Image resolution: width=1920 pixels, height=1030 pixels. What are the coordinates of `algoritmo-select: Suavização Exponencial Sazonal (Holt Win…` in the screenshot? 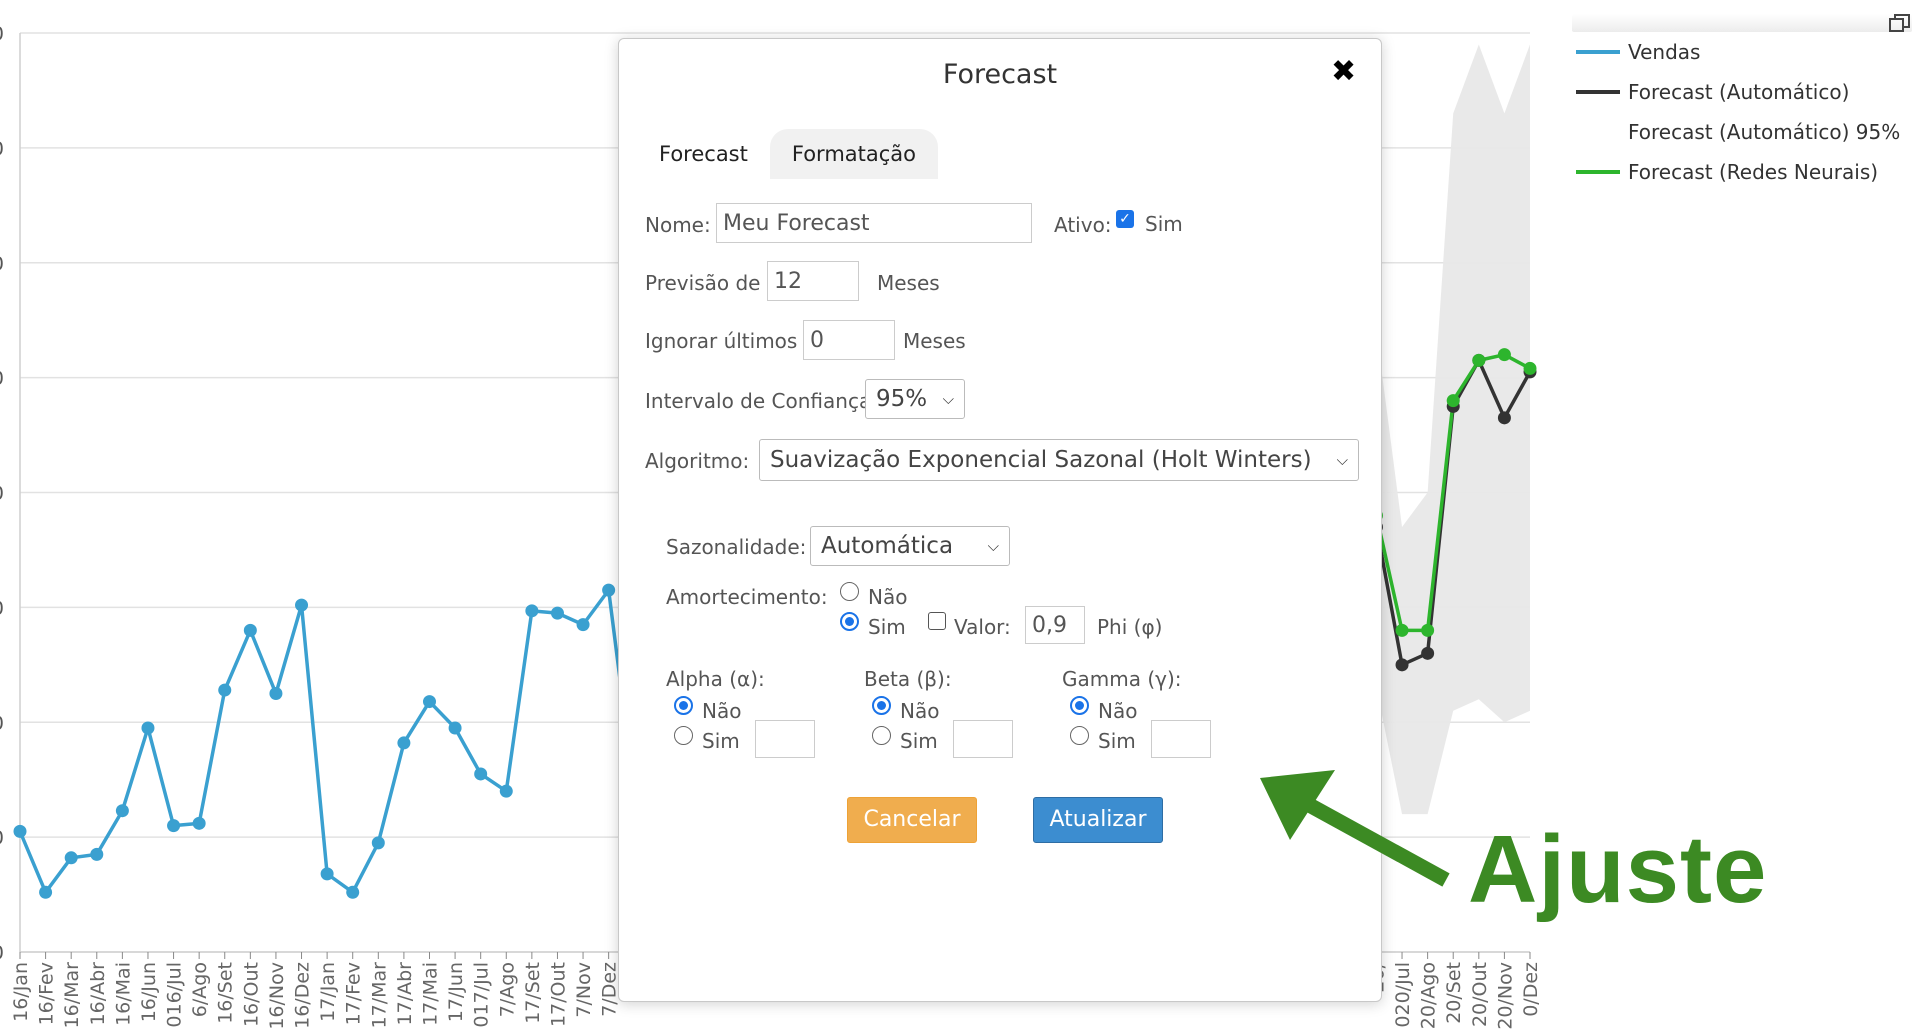 It's located at (1059, 460).